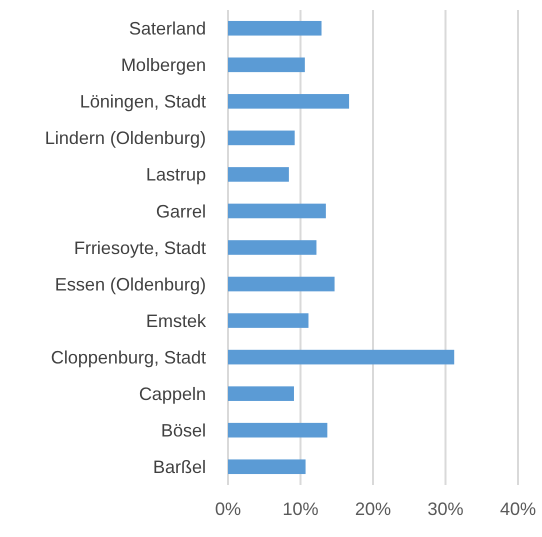 The width and height of the screenshot is (542, 537). I want to click on x-tick-label: 40%, so click(518, 509).